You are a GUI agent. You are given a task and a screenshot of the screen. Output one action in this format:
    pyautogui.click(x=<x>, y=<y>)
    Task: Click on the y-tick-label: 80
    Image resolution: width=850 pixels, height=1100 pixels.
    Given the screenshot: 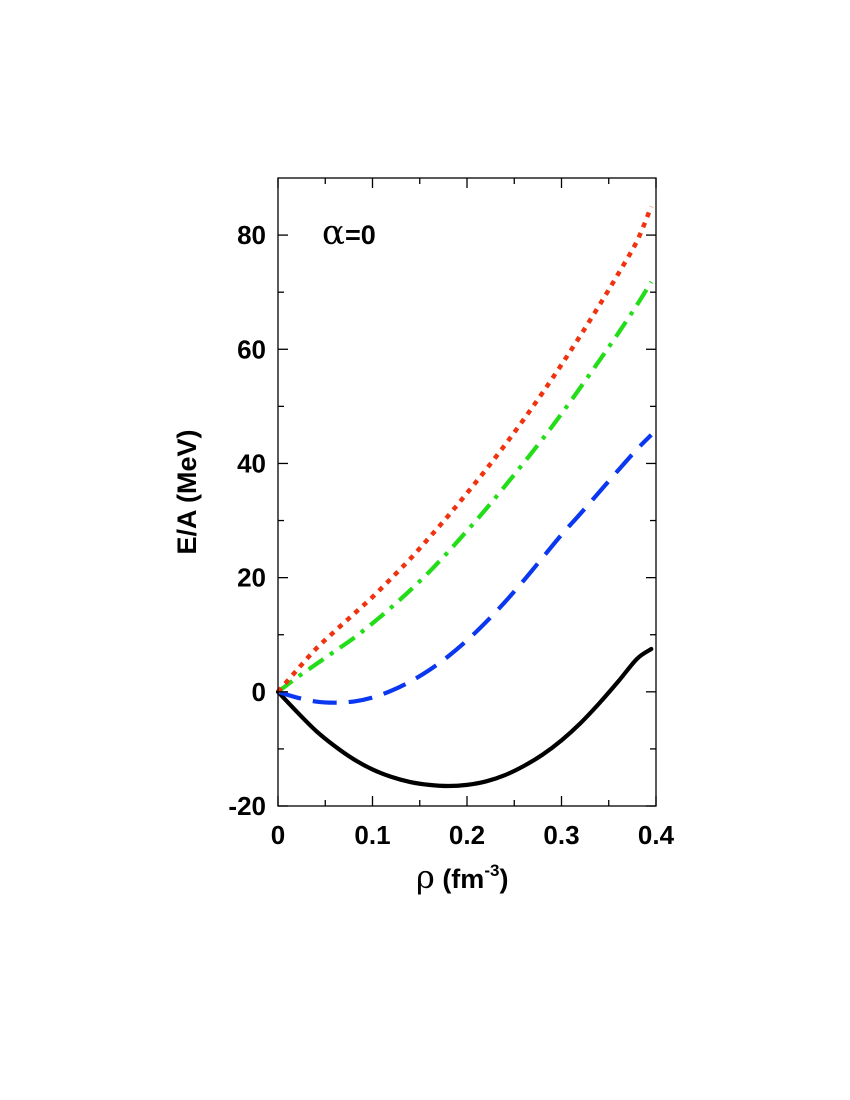 What is the action you would take?
    pyautogui.click(x=251, y=235)
    